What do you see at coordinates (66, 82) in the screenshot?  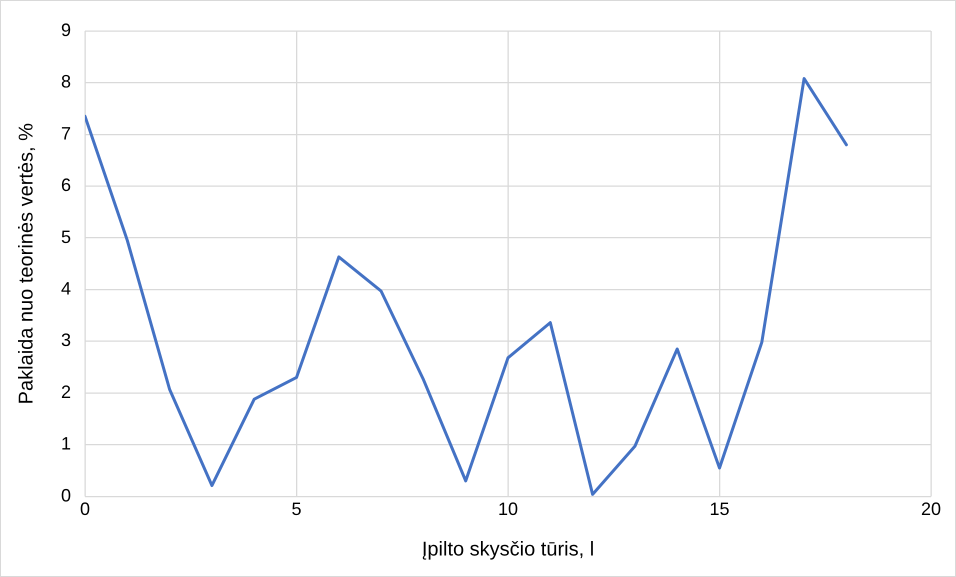 I see `y-tick-label: 8` at bounding box center [66, 82].